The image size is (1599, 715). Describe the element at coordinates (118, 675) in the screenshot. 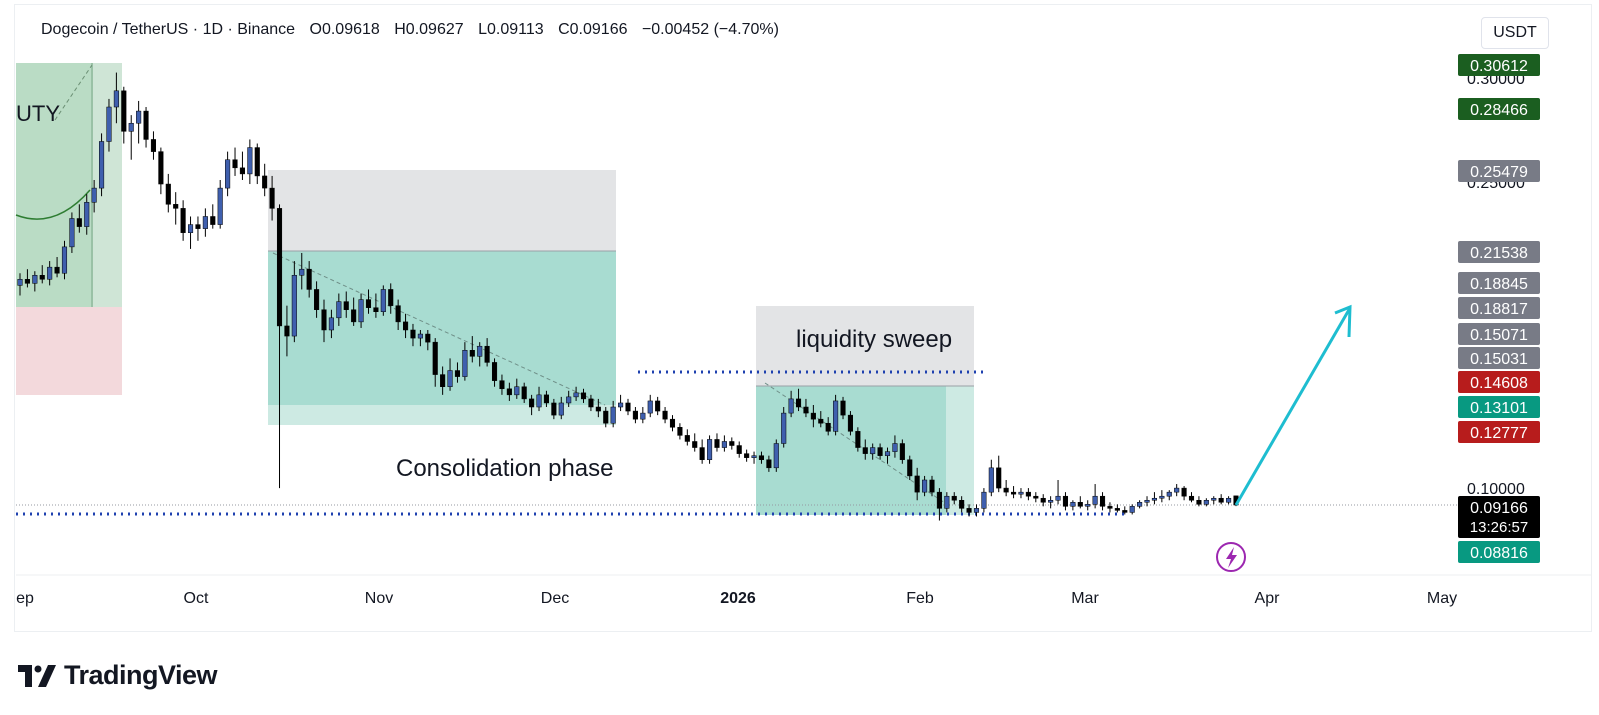

I see `tradingview-logo: TradingView` at that location.